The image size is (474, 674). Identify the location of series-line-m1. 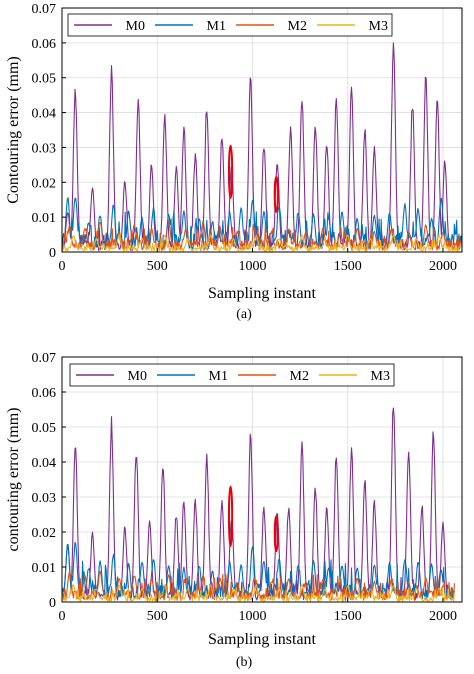
(258, 571).